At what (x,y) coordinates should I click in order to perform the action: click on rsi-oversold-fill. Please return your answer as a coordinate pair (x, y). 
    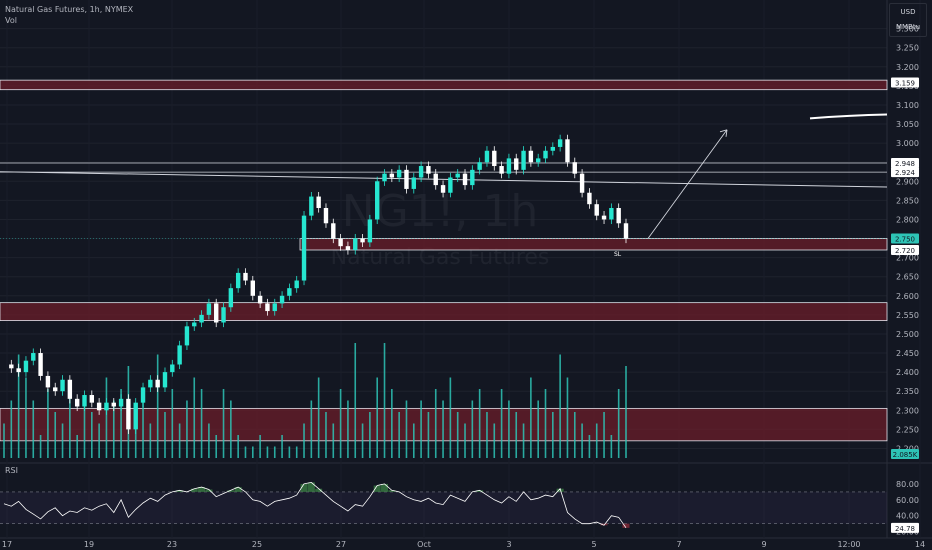
    Looking at the image, I should click on (626, 525).